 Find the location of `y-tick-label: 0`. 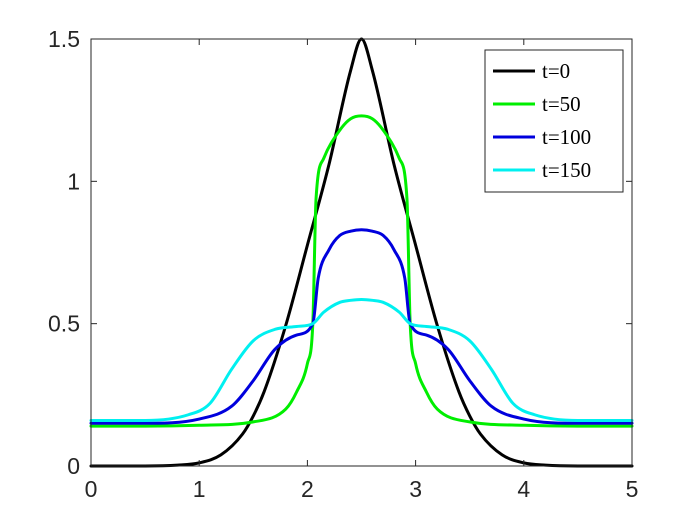

y-tick-label: 0 is located at coordinates (73, 466).